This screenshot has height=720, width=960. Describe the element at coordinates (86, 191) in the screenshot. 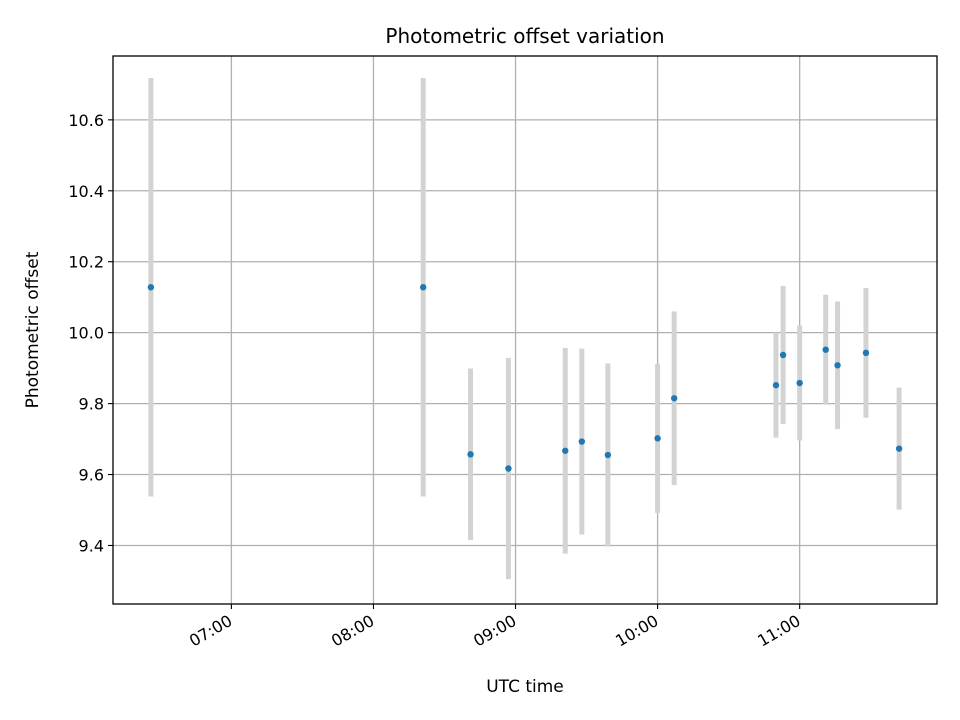

I see `y-tick-label: 10.4` at that location.